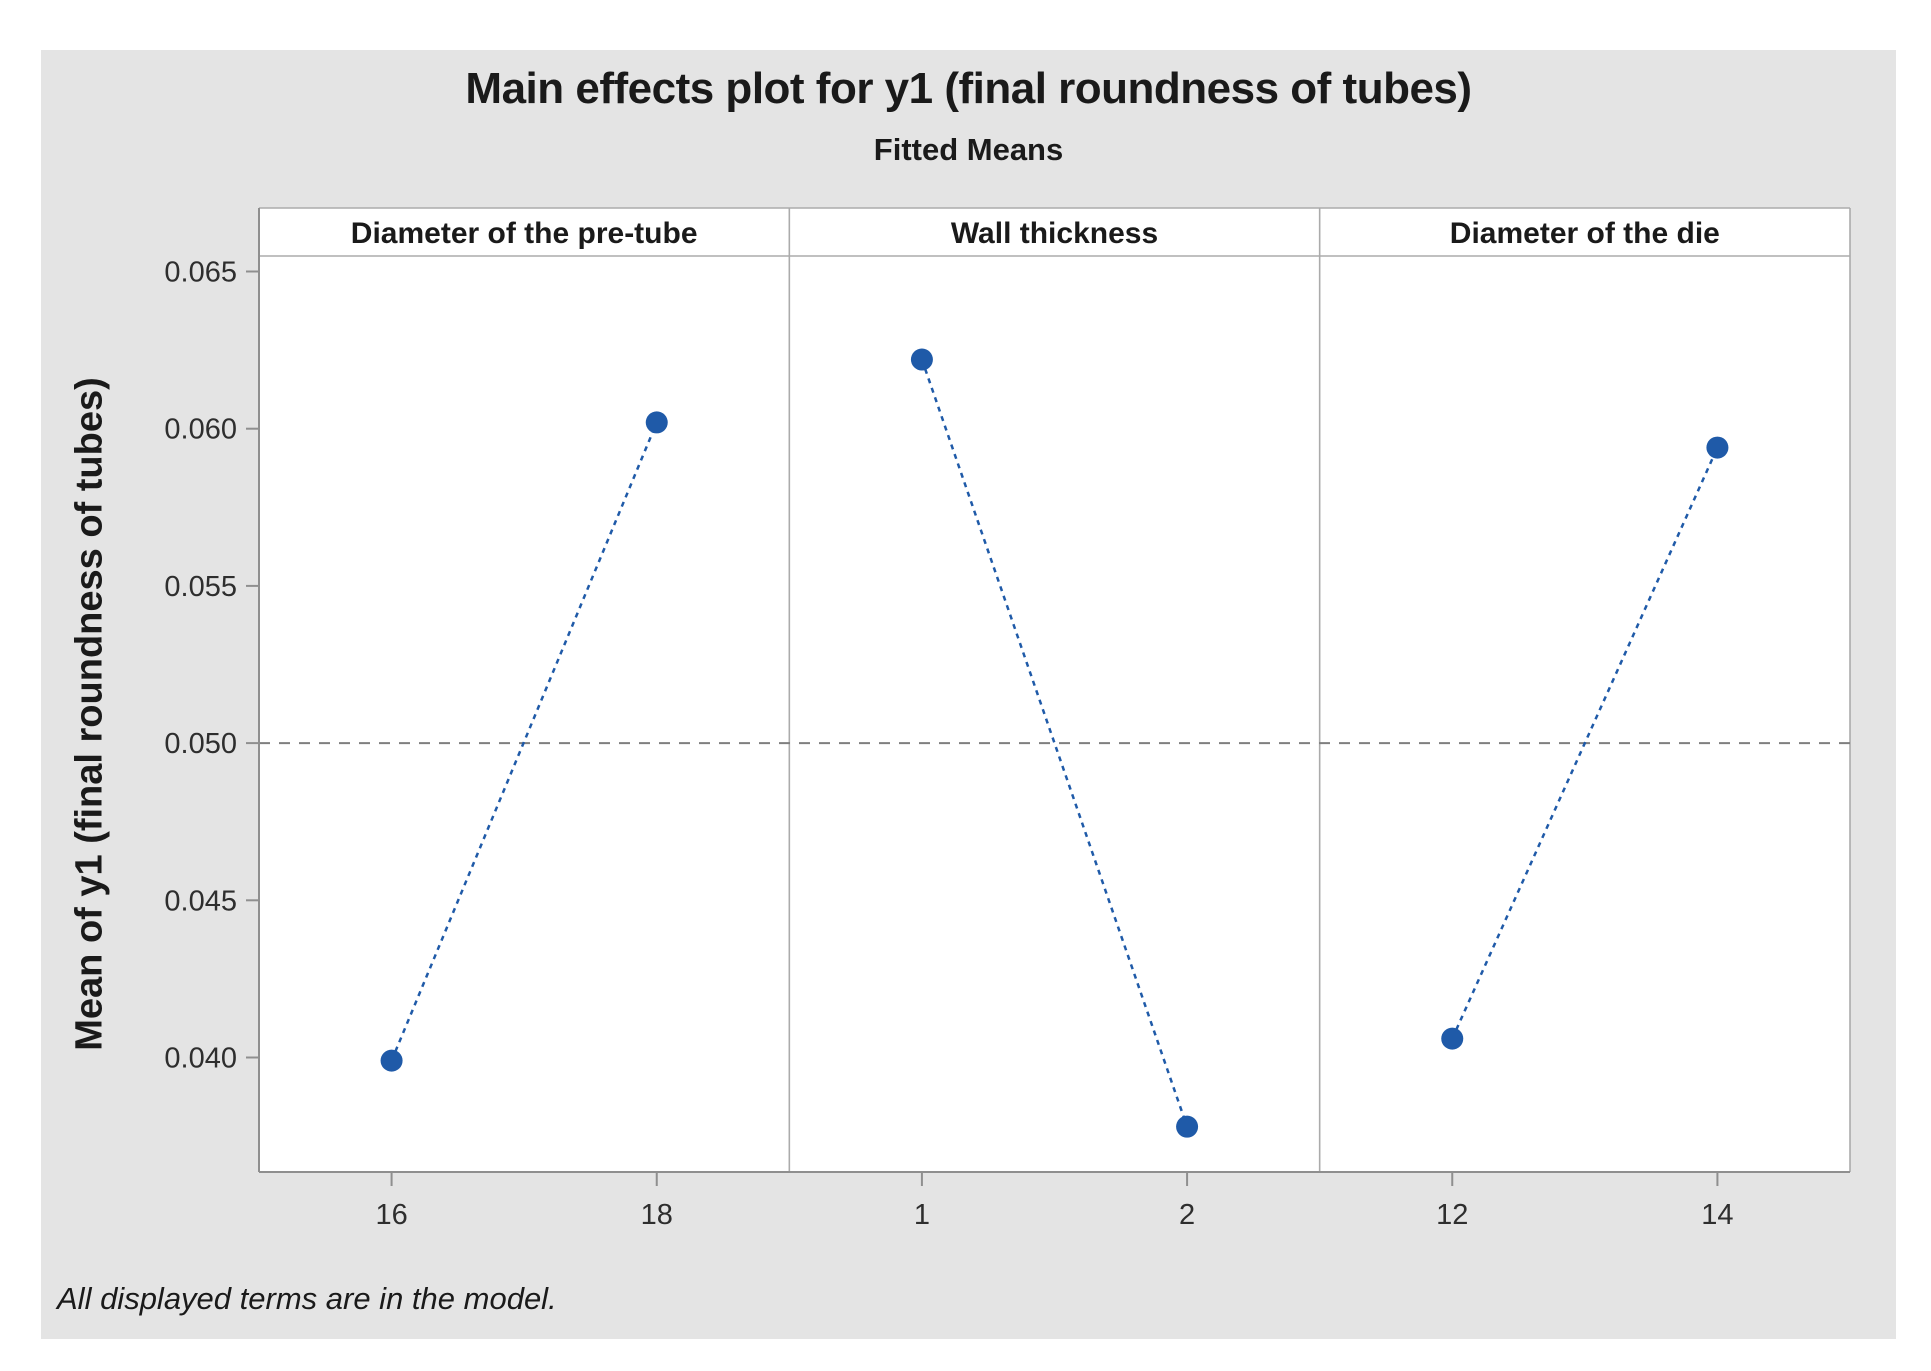  Describe the element at coordinates (307, 1298) in the screenshot. I see `footnote: All displayed terms are in the model.` at that location.